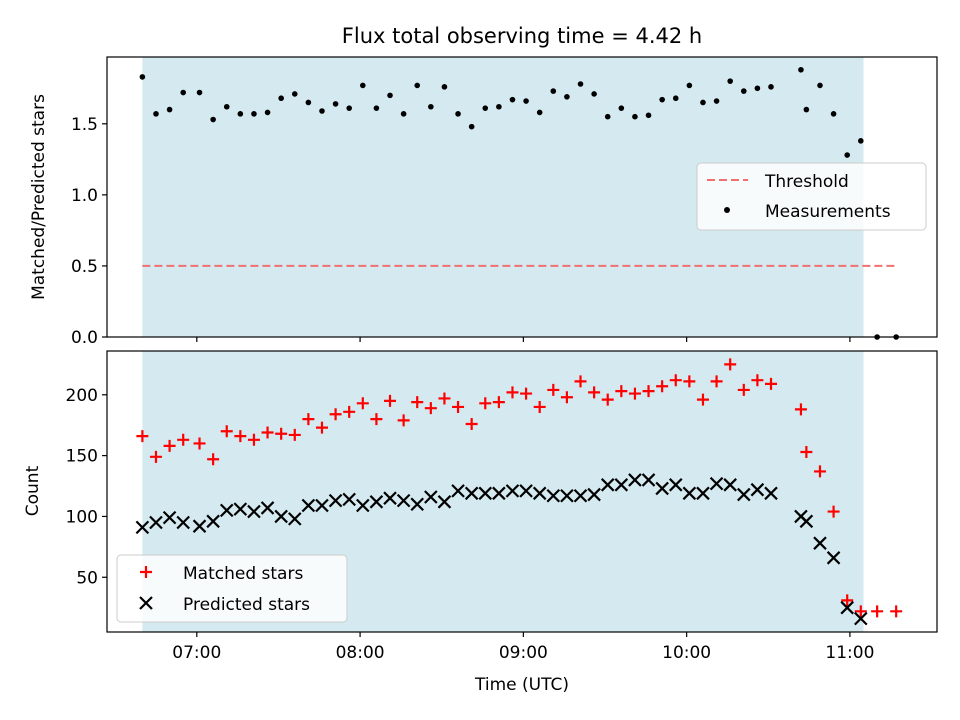 The image size is (960, 720). What do you see at coordinates (82, 517) in the screenshot?
I see `y-tick-label: 100` at bounding box center [82, 517].